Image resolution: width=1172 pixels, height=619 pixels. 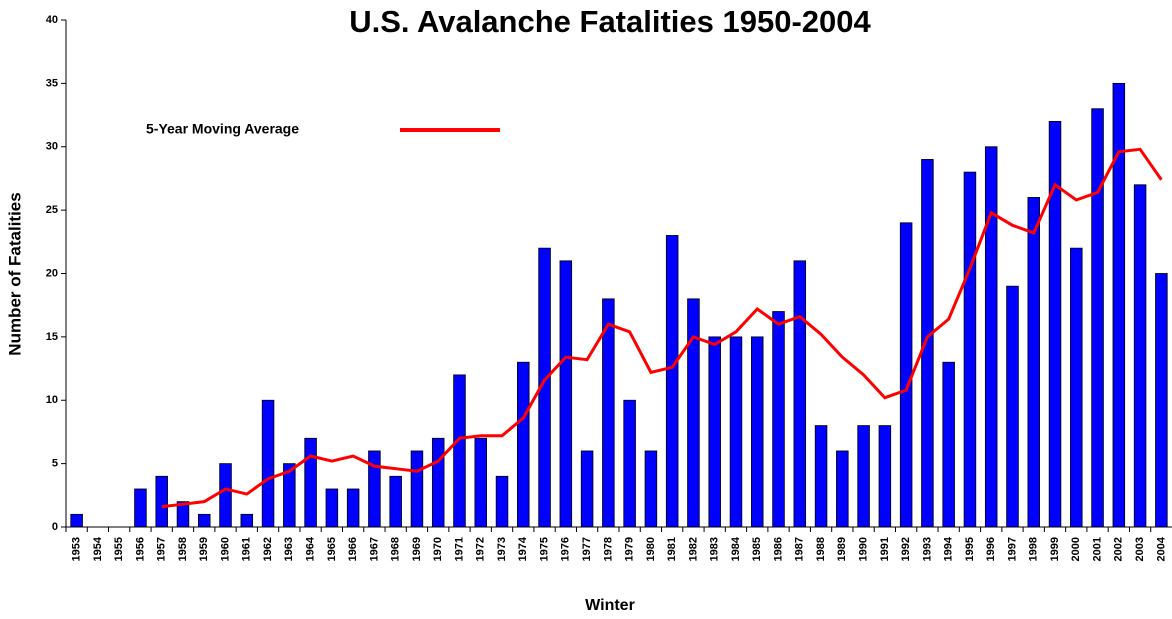 What do you see at coordinates (630, 549) in the screenshot?
I see `x-tick-label: 1979` at bounding box center [630, 549].